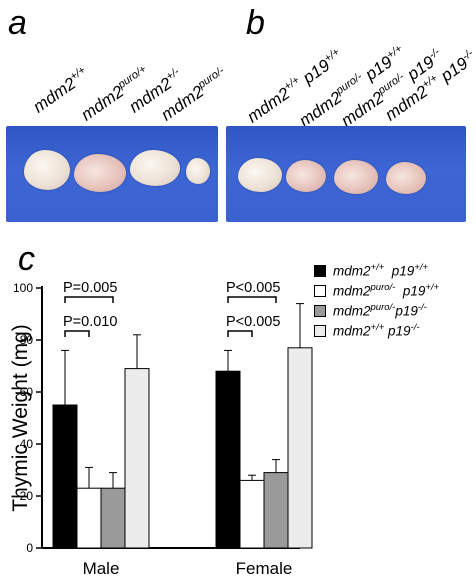 This screenshot has width=476, height=582. I want to click on legend-label: mdm2puro/-p19-/-, so click(380, 310).